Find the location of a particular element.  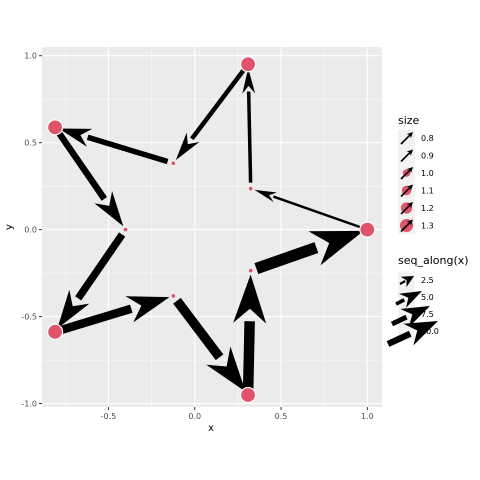

legend-seq-title: seq_along(x) is located at coordinates (433, 260).